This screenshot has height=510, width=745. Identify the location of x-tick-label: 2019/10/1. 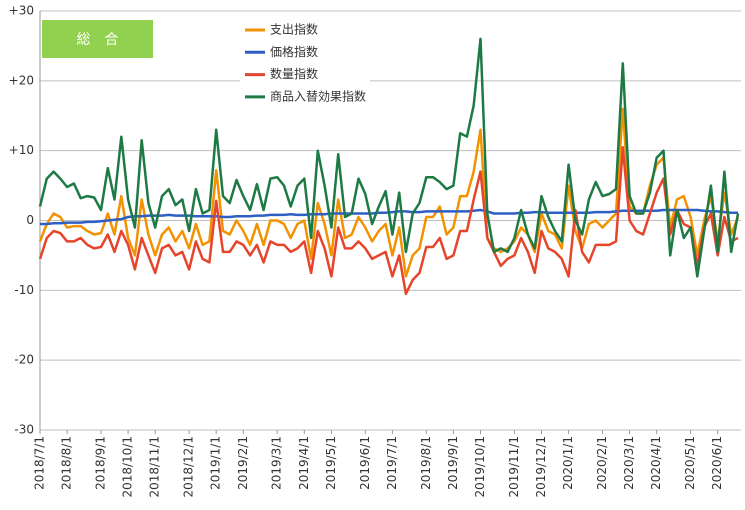
(480, 467).